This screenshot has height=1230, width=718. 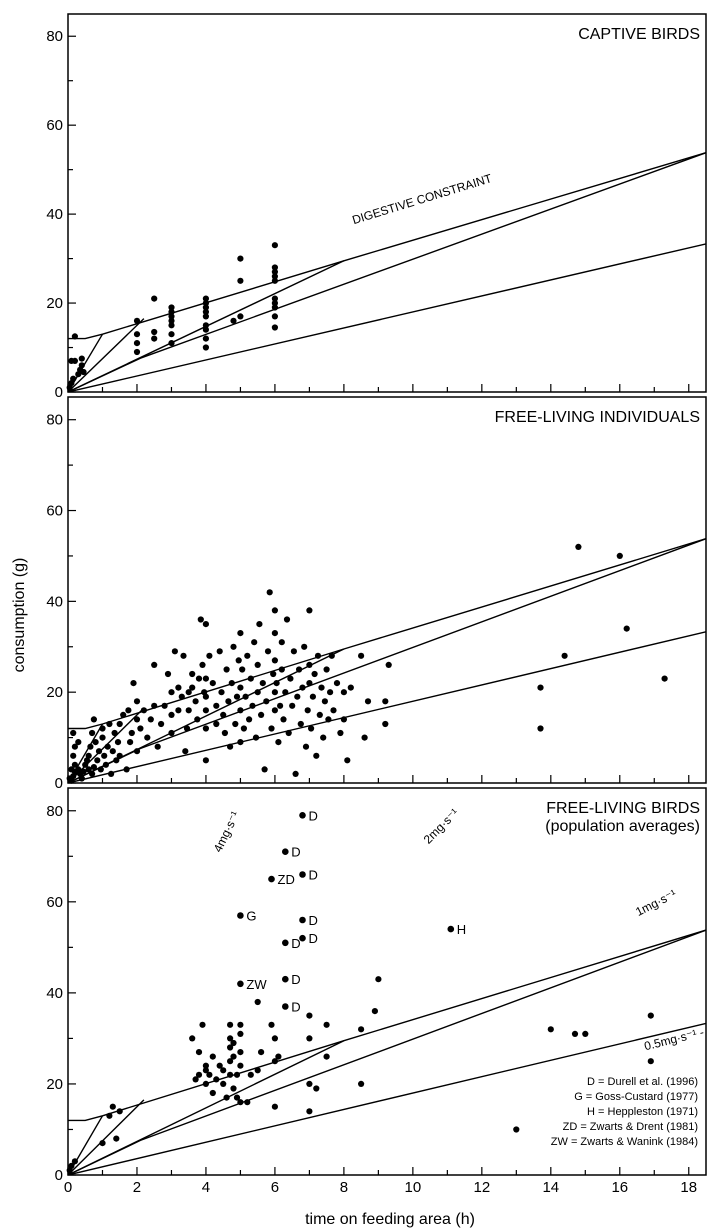 What do you see at coordinates (481, 1187) in the screenshot?
I see `x-tick-label: 12` at bounding box center [481, 1187].